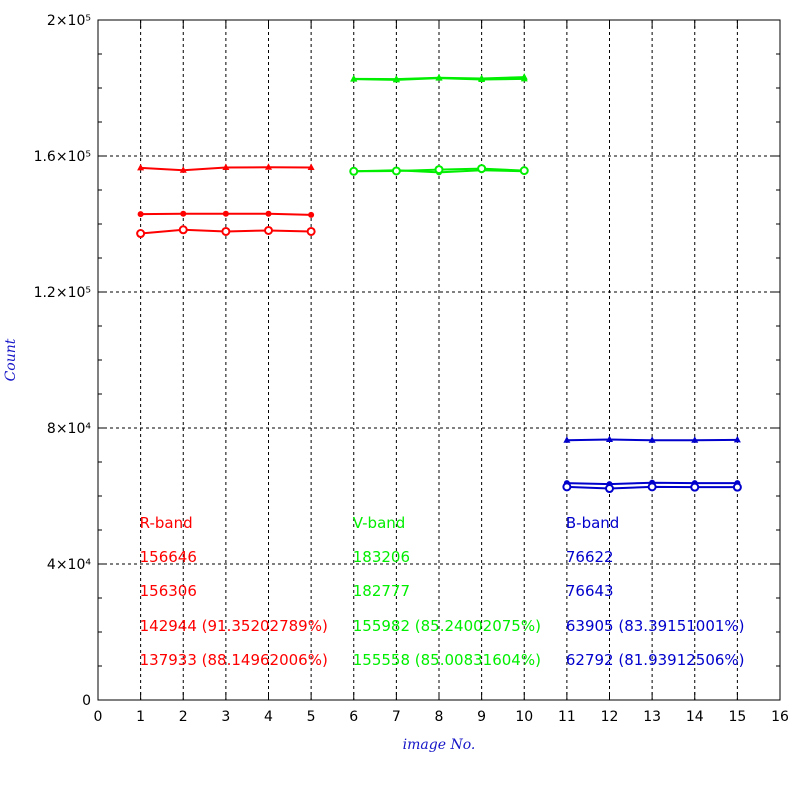 This screenshot has width=797, height=797. Describe the element at coordinates (567, 717) in the screenshot. I see `x-tick-label: 11` at that location.